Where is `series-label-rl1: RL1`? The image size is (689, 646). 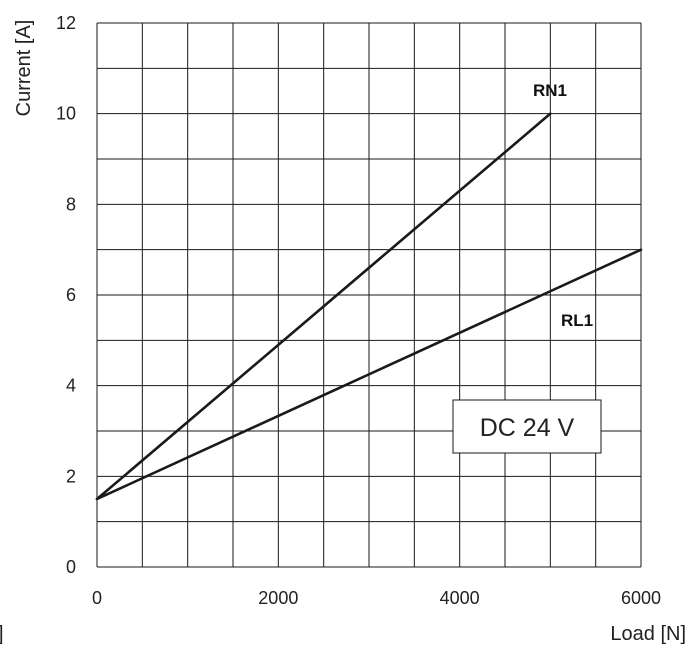 series-label-rl1: RL1 is located at coordinates (577, 320).